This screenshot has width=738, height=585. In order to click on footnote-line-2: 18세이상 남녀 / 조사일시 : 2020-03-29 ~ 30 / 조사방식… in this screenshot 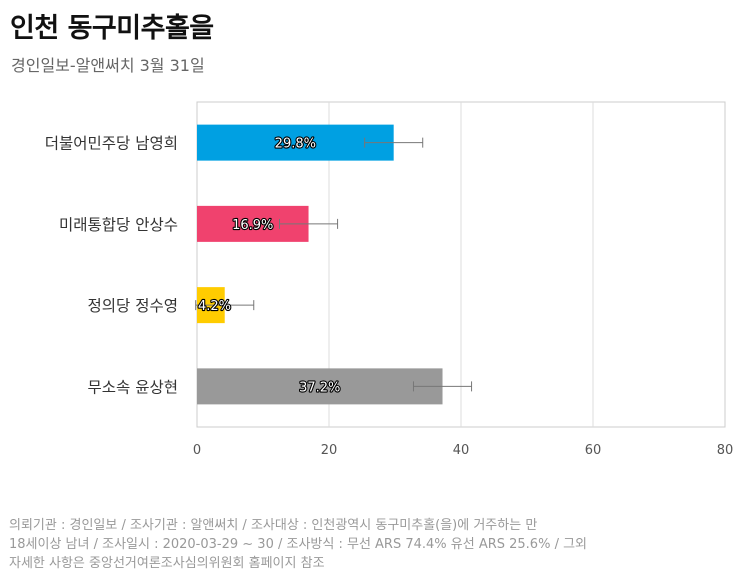, I will do `click(298, 544)`.